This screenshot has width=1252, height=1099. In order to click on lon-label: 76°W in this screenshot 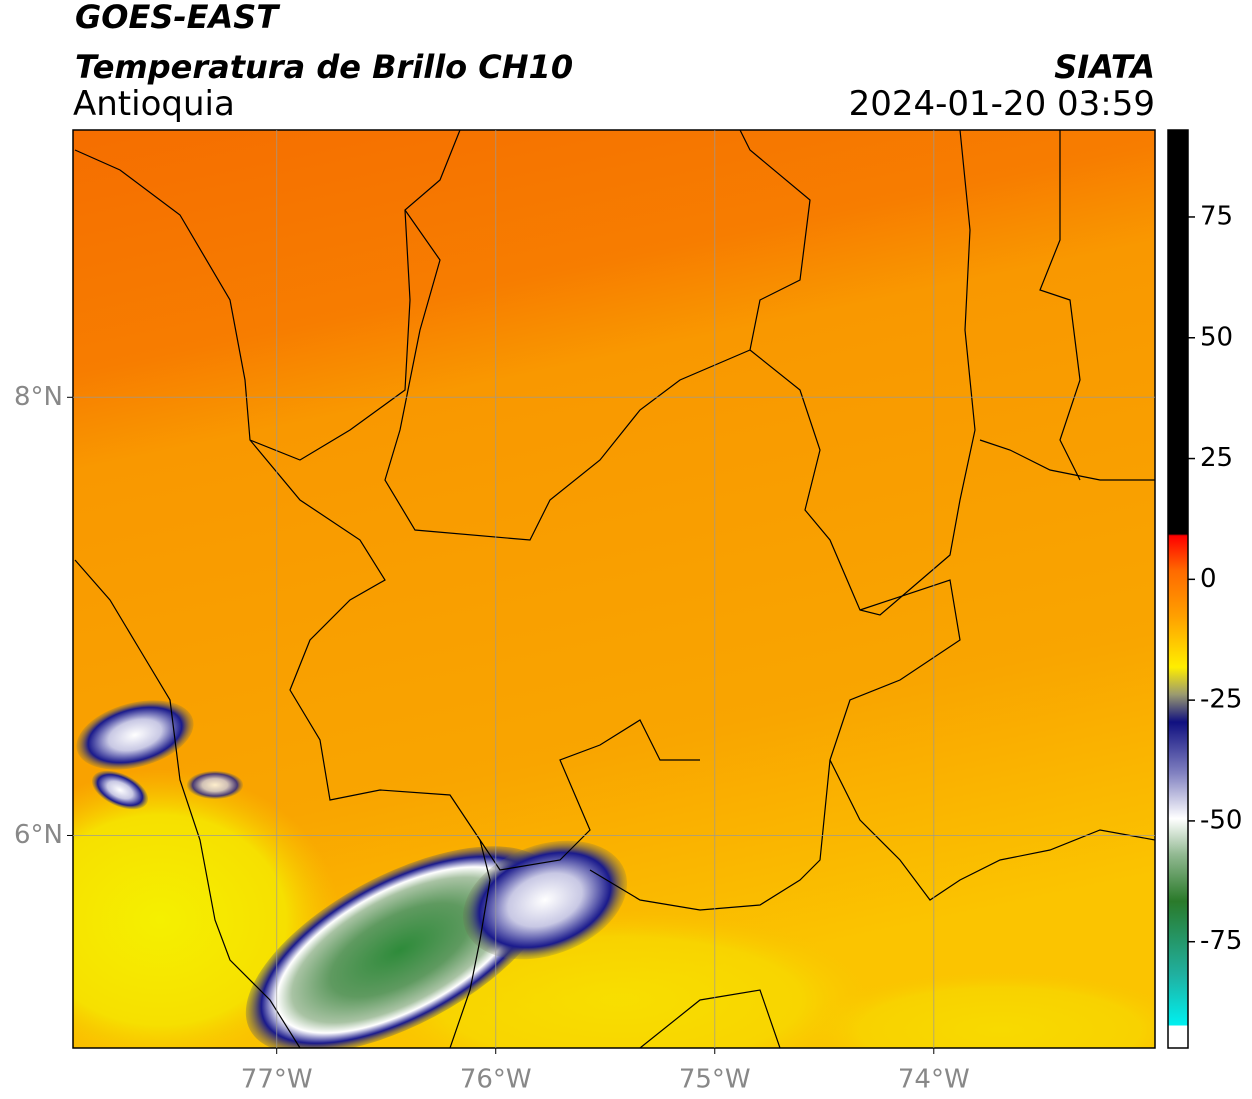, I will do `click(496, 1080)`.